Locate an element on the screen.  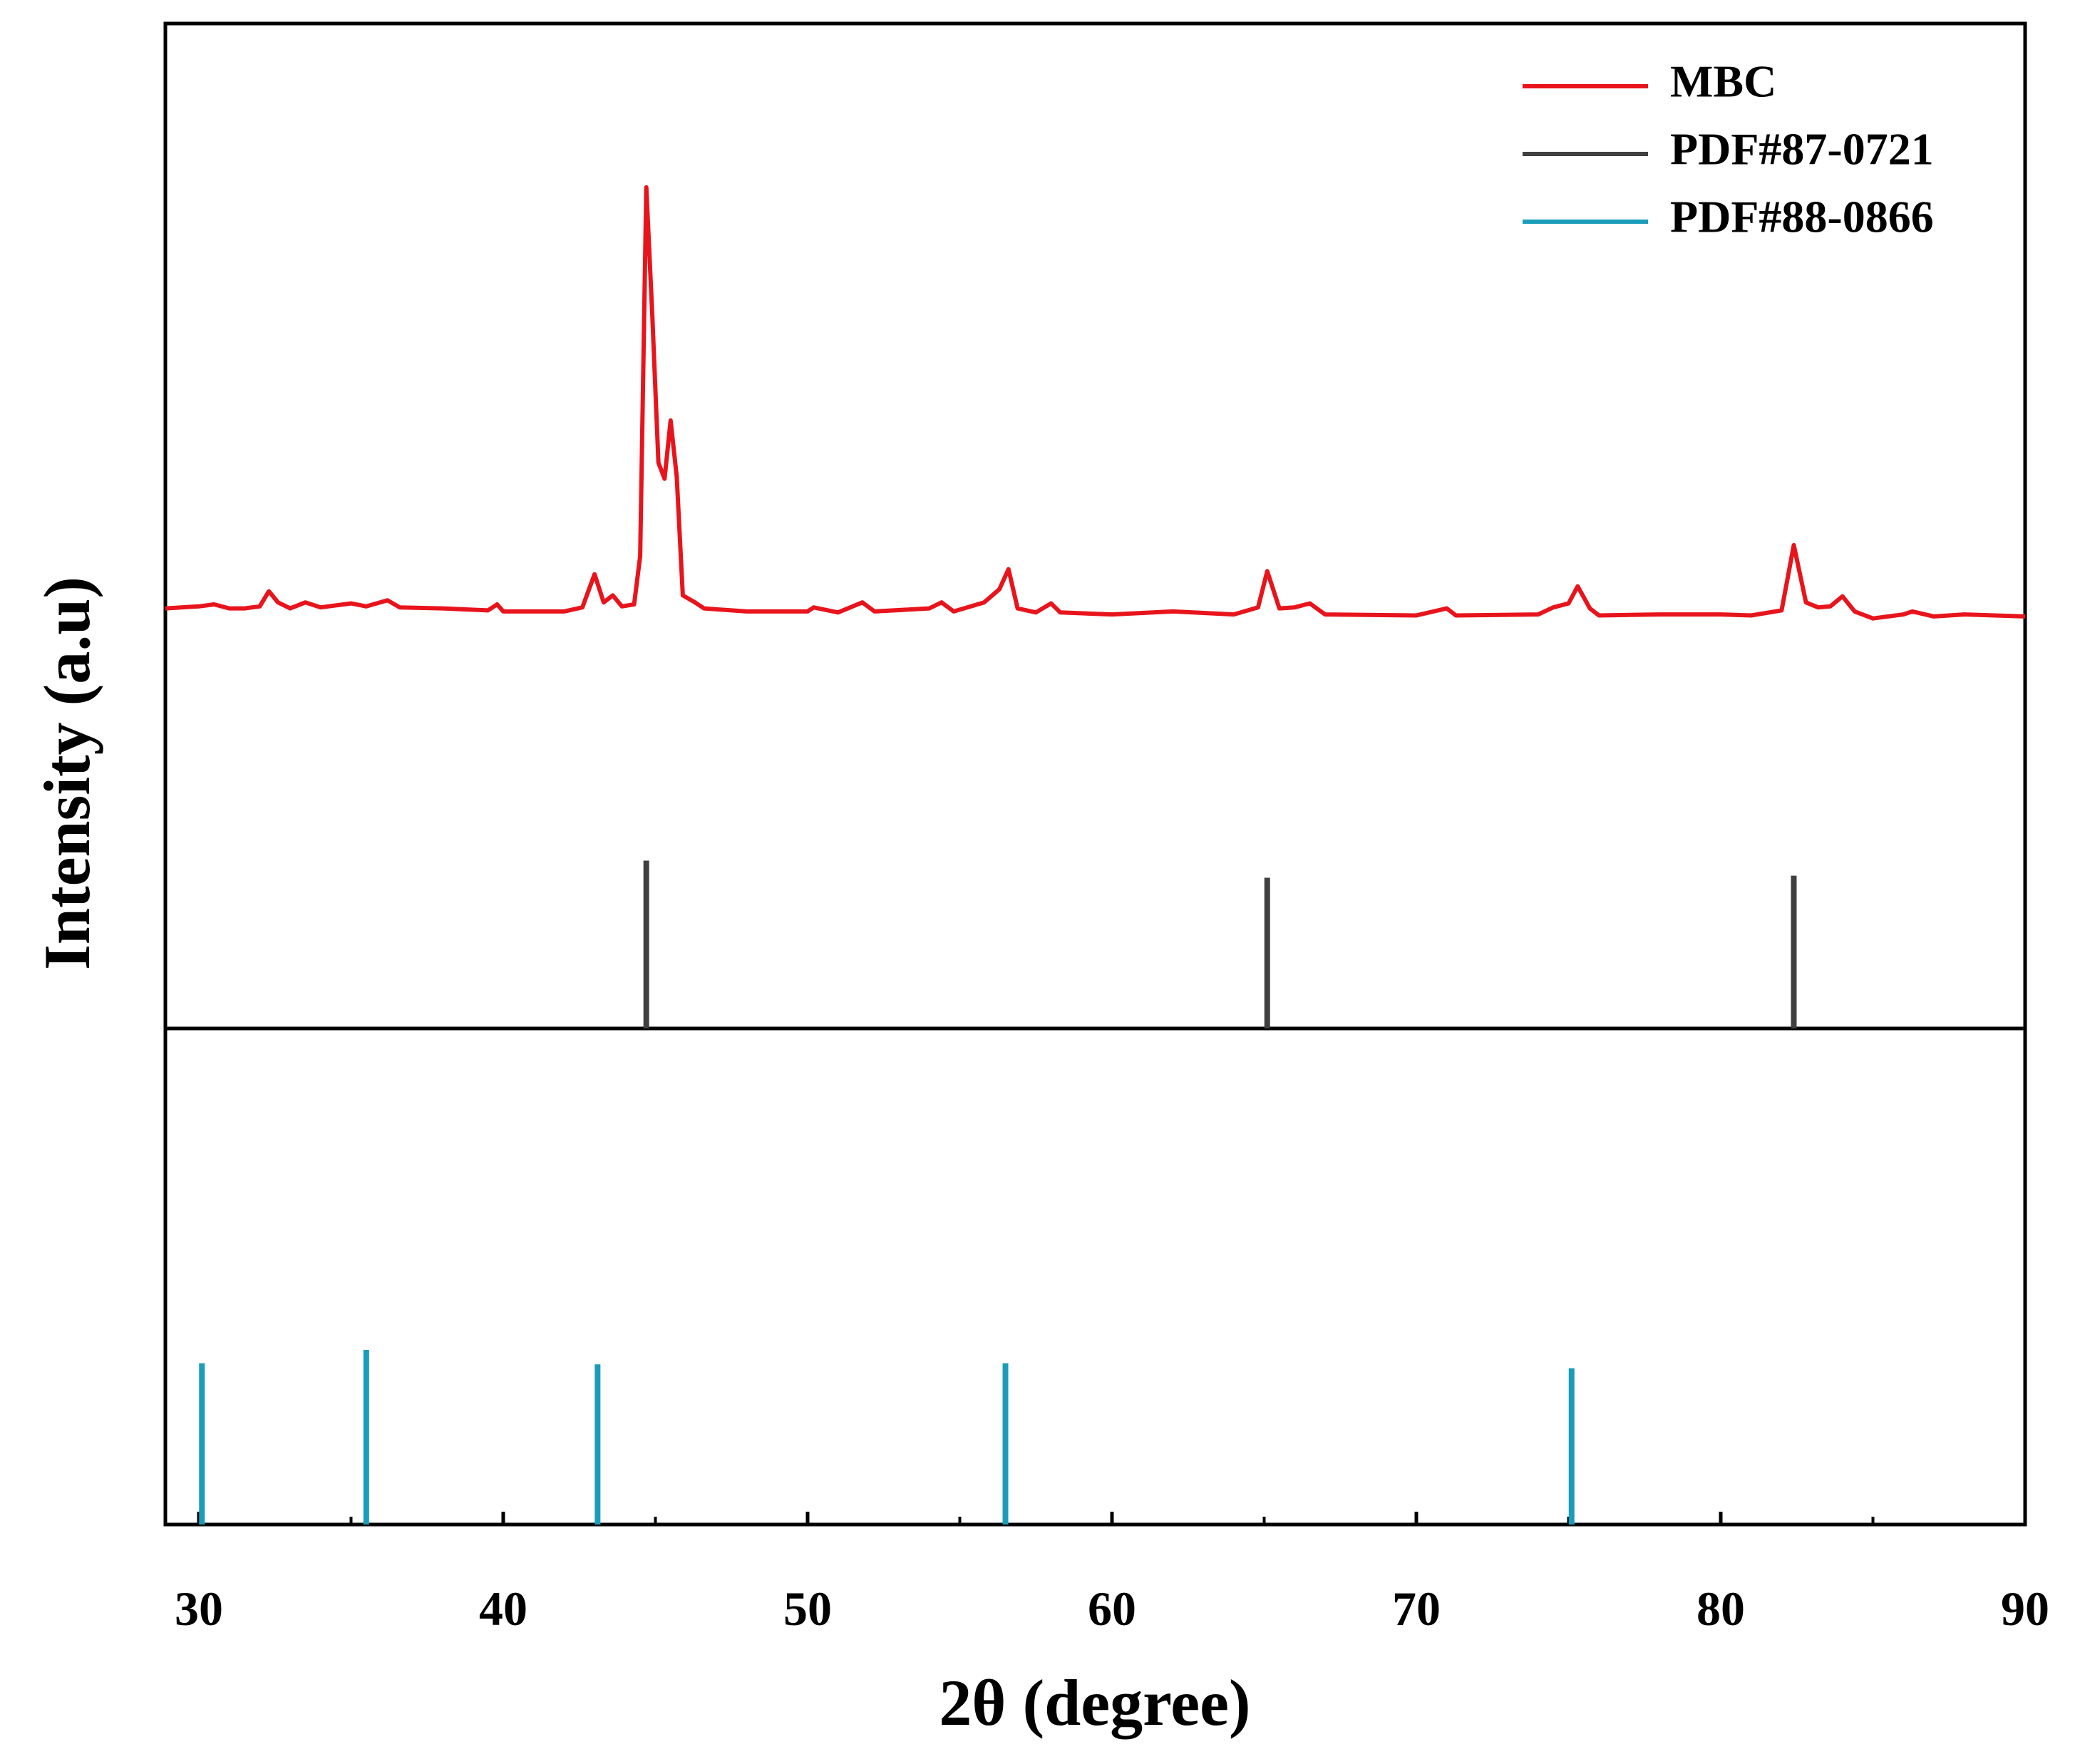
x-tick-label: 80 is located at coordinates (1720, 1609).